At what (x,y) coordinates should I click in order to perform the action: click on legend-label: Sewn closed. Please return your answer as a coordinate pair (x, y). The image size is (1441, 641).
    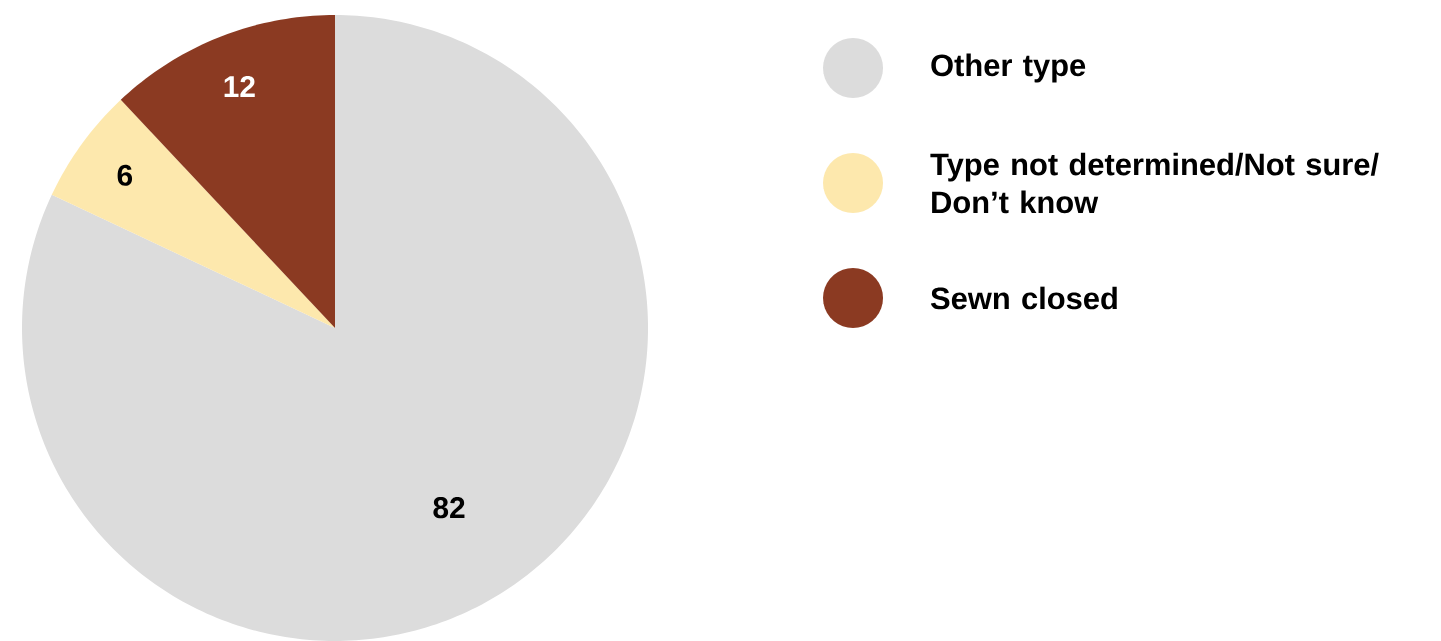
    Looking at the image, I should click on (1023, 298).